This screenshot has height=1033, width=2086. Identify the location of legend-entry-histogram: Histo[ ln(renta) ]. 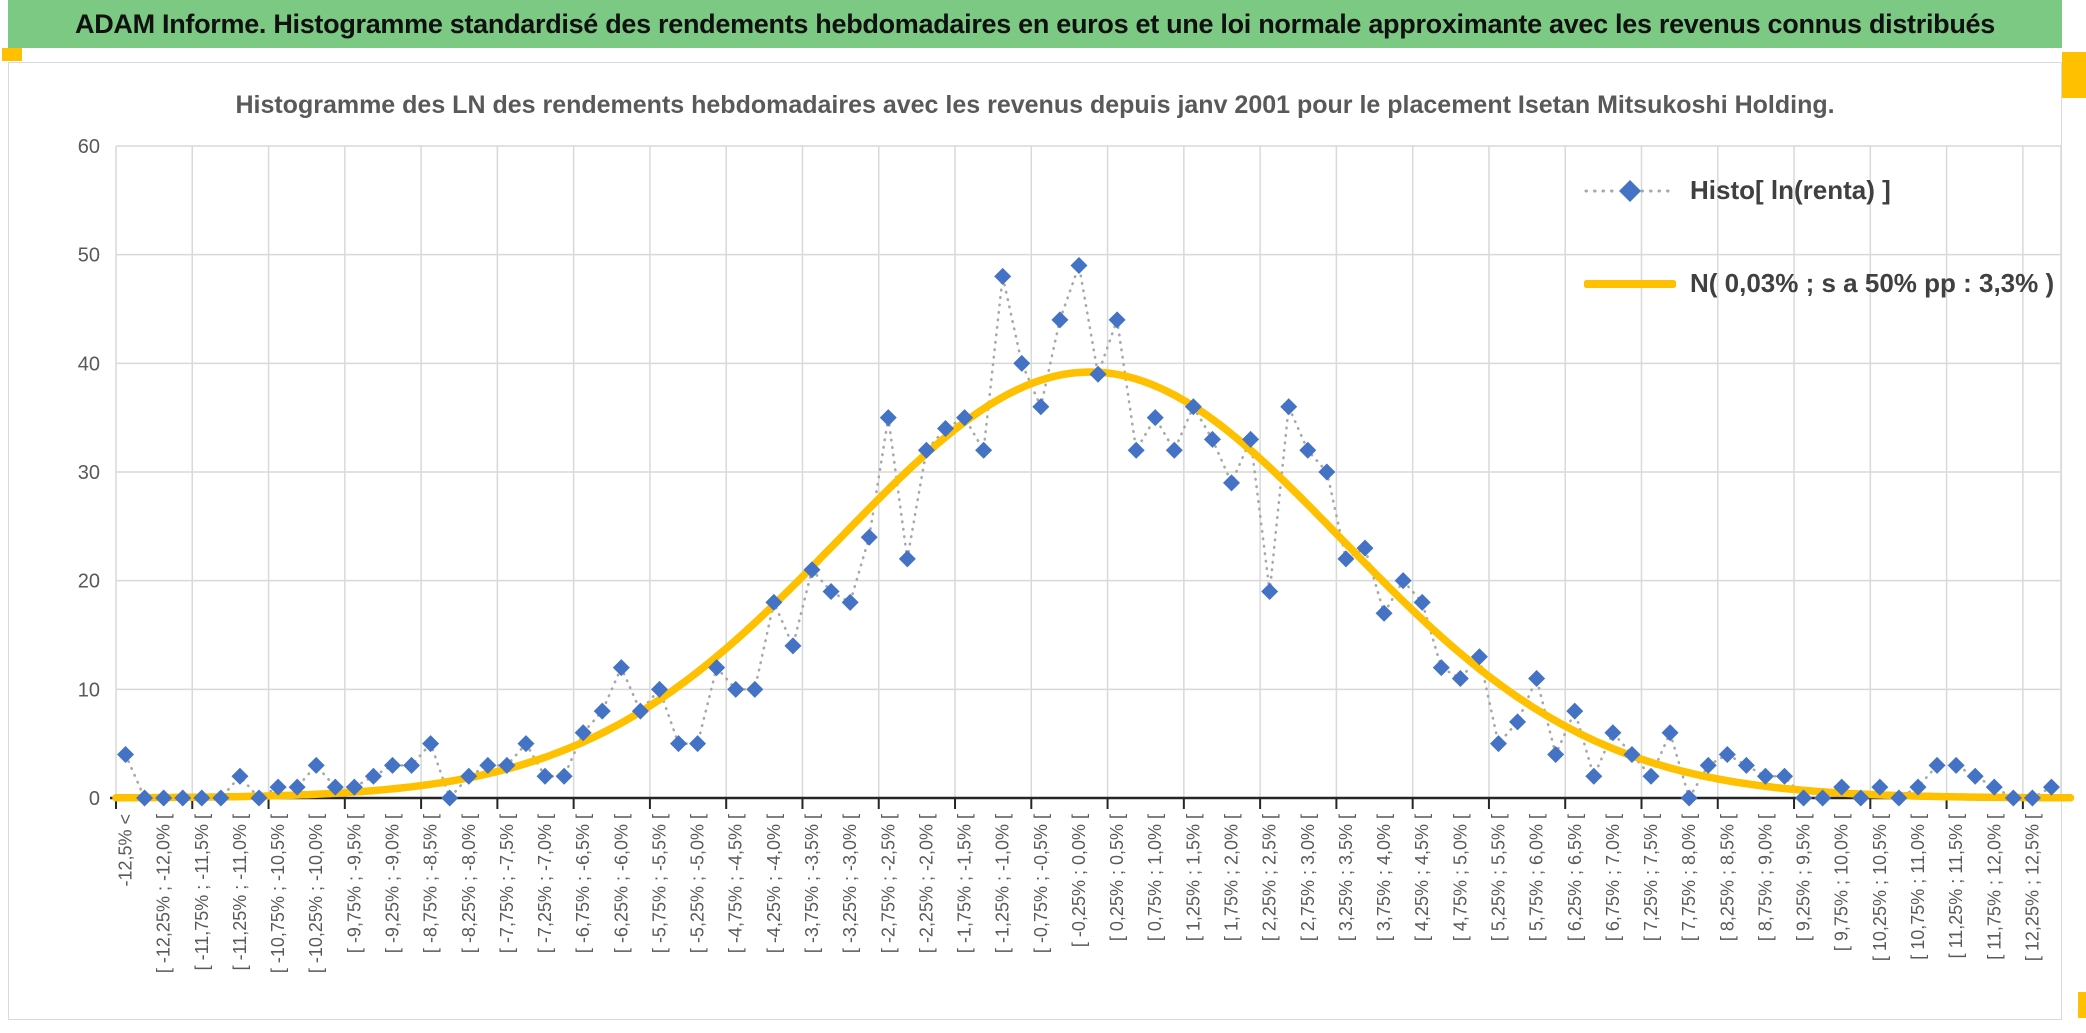
(1819, 190).